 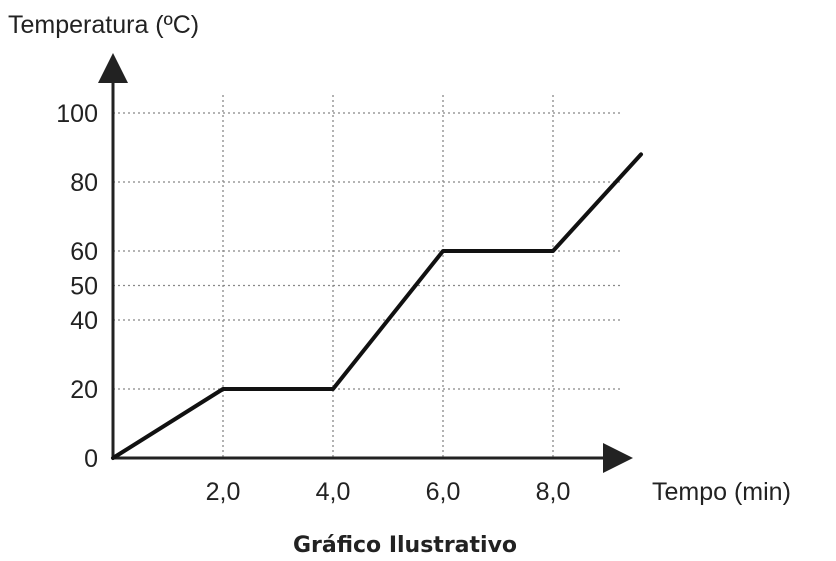 I want to click on y-tick-label: 40, so click(x=84, y=321).